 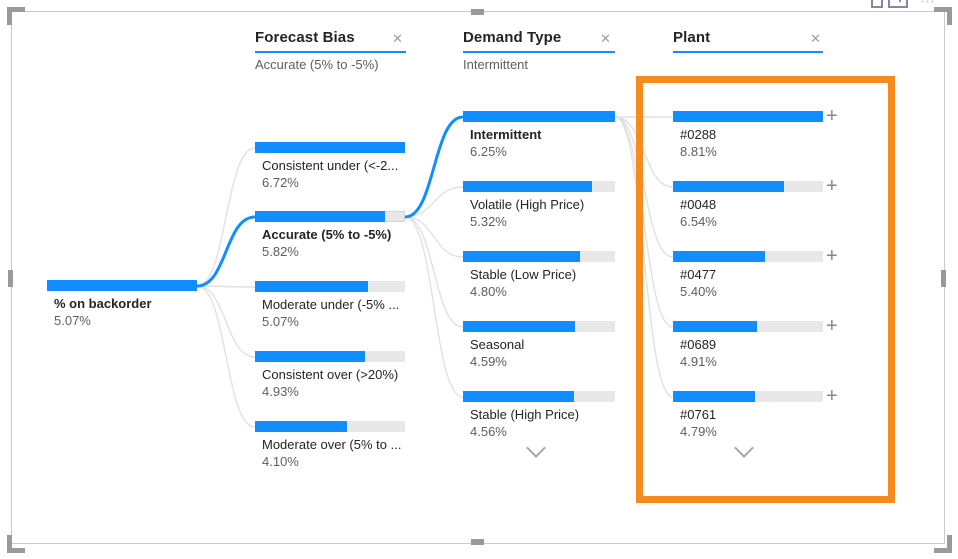 What do you see at coordinates (488, 431) in the screenshot?
I see `node-value: 4.56%` at bounding box center [488, 431].